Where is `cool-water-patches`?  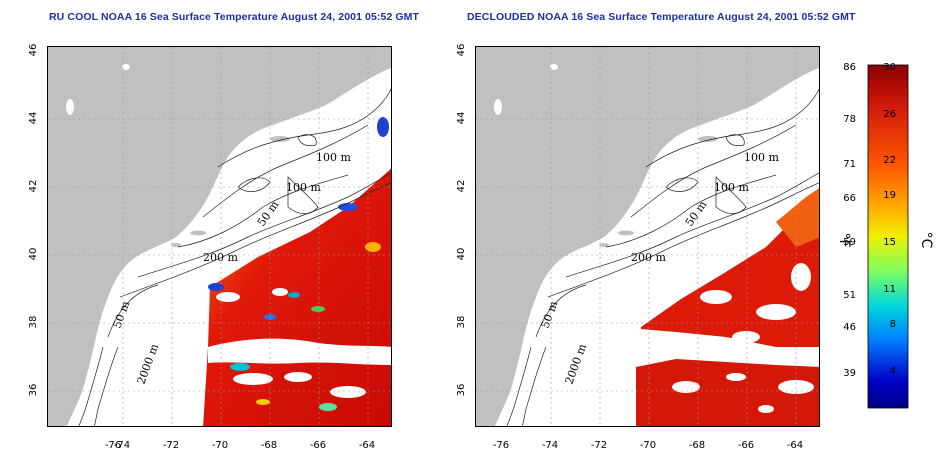 cool-water-patches is located at coordinates (298, 264).